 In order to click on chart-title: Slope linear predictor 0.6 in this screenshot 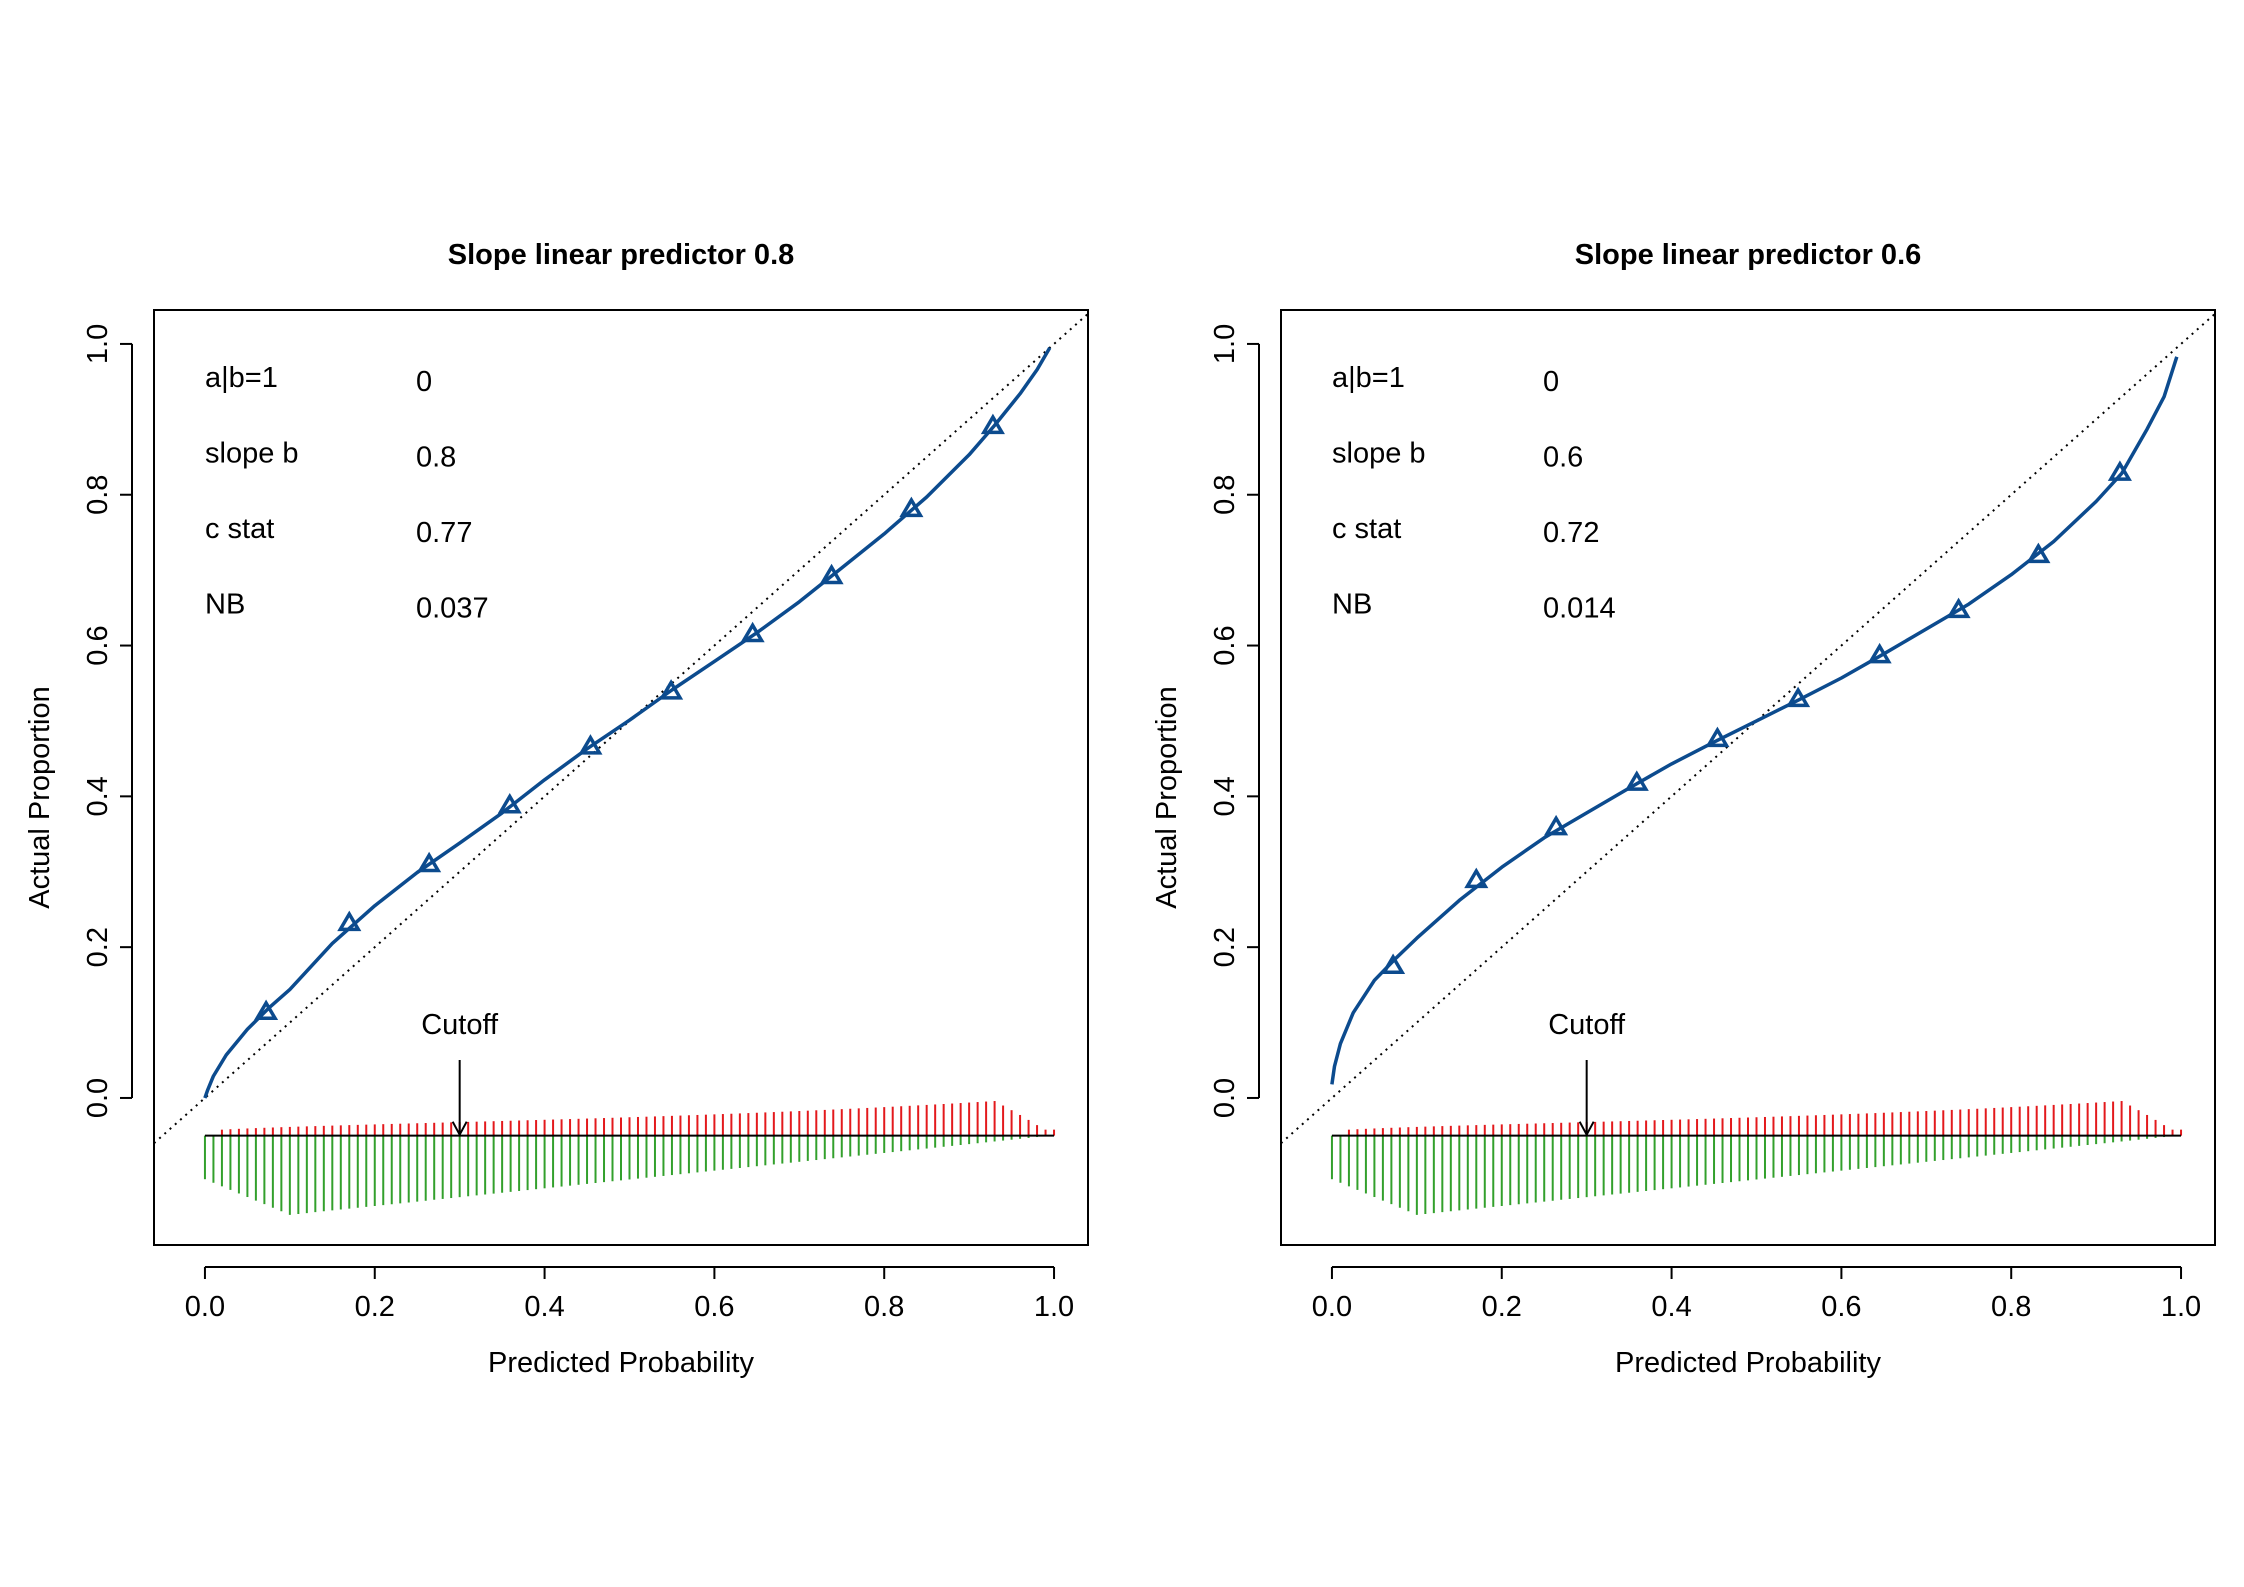, I will do `click(1748, 255)`.